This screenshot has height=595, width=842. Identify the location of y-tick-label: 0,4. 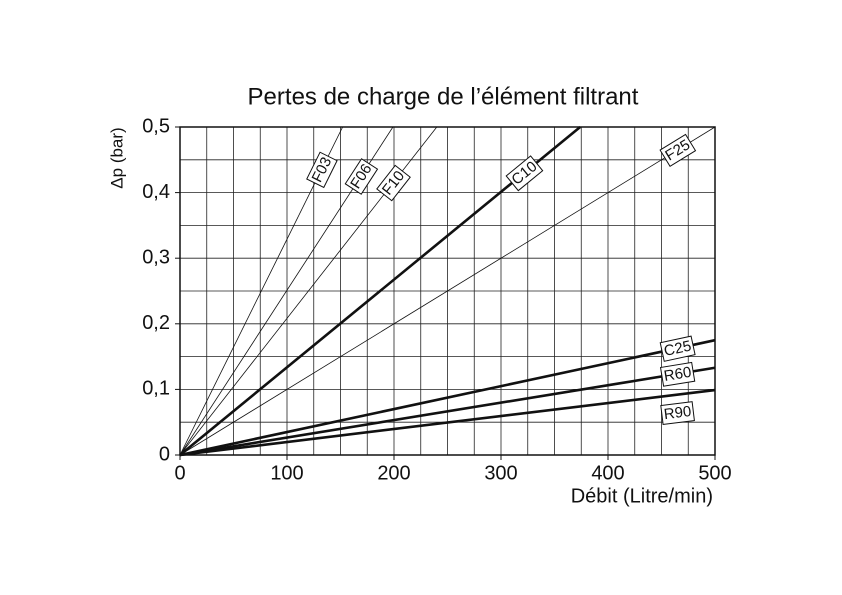
(156, 192).